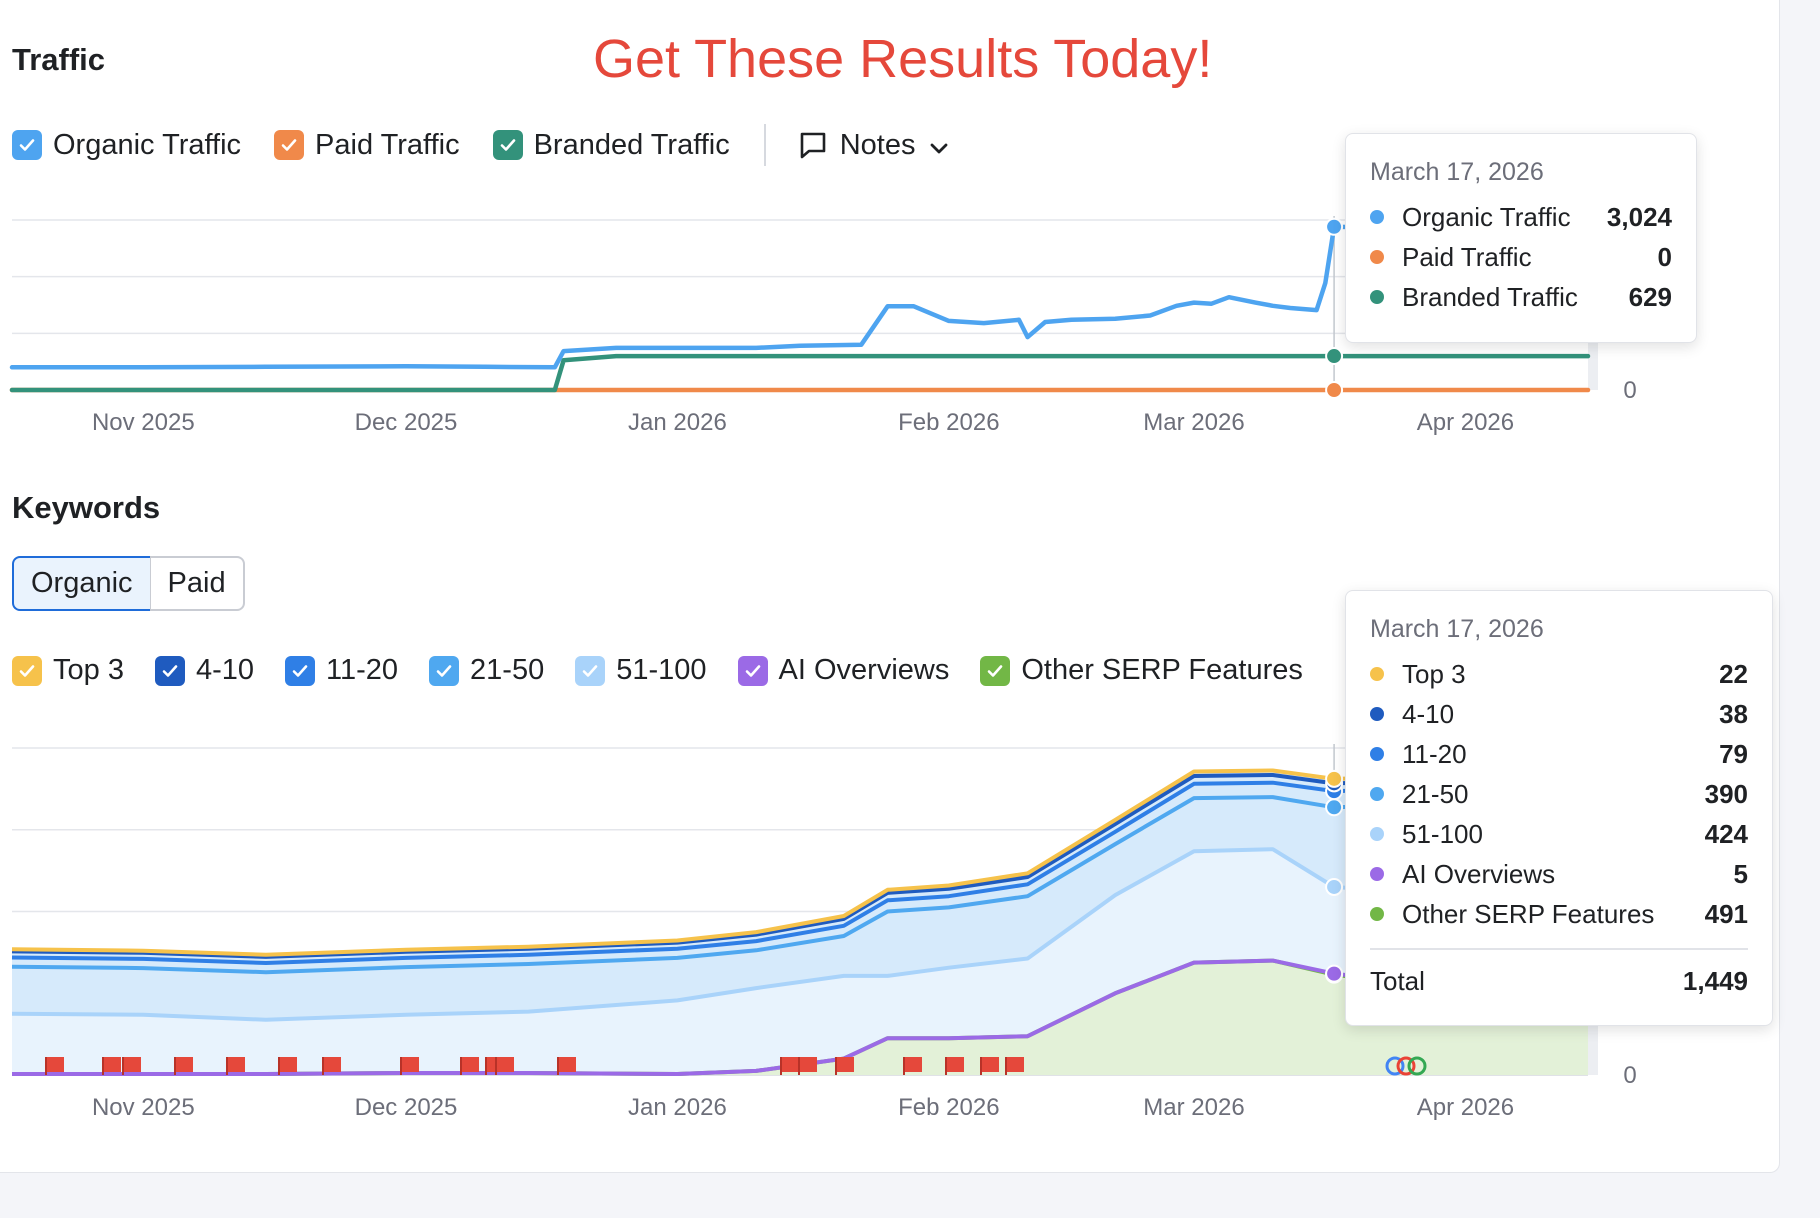 This screenshot has height=1218, width=1820. What do you see at coordinates (1465, 1107) in the screenshot?
I see `x-tick-label: Apr 2026` at bounding box center [1465, 1107].